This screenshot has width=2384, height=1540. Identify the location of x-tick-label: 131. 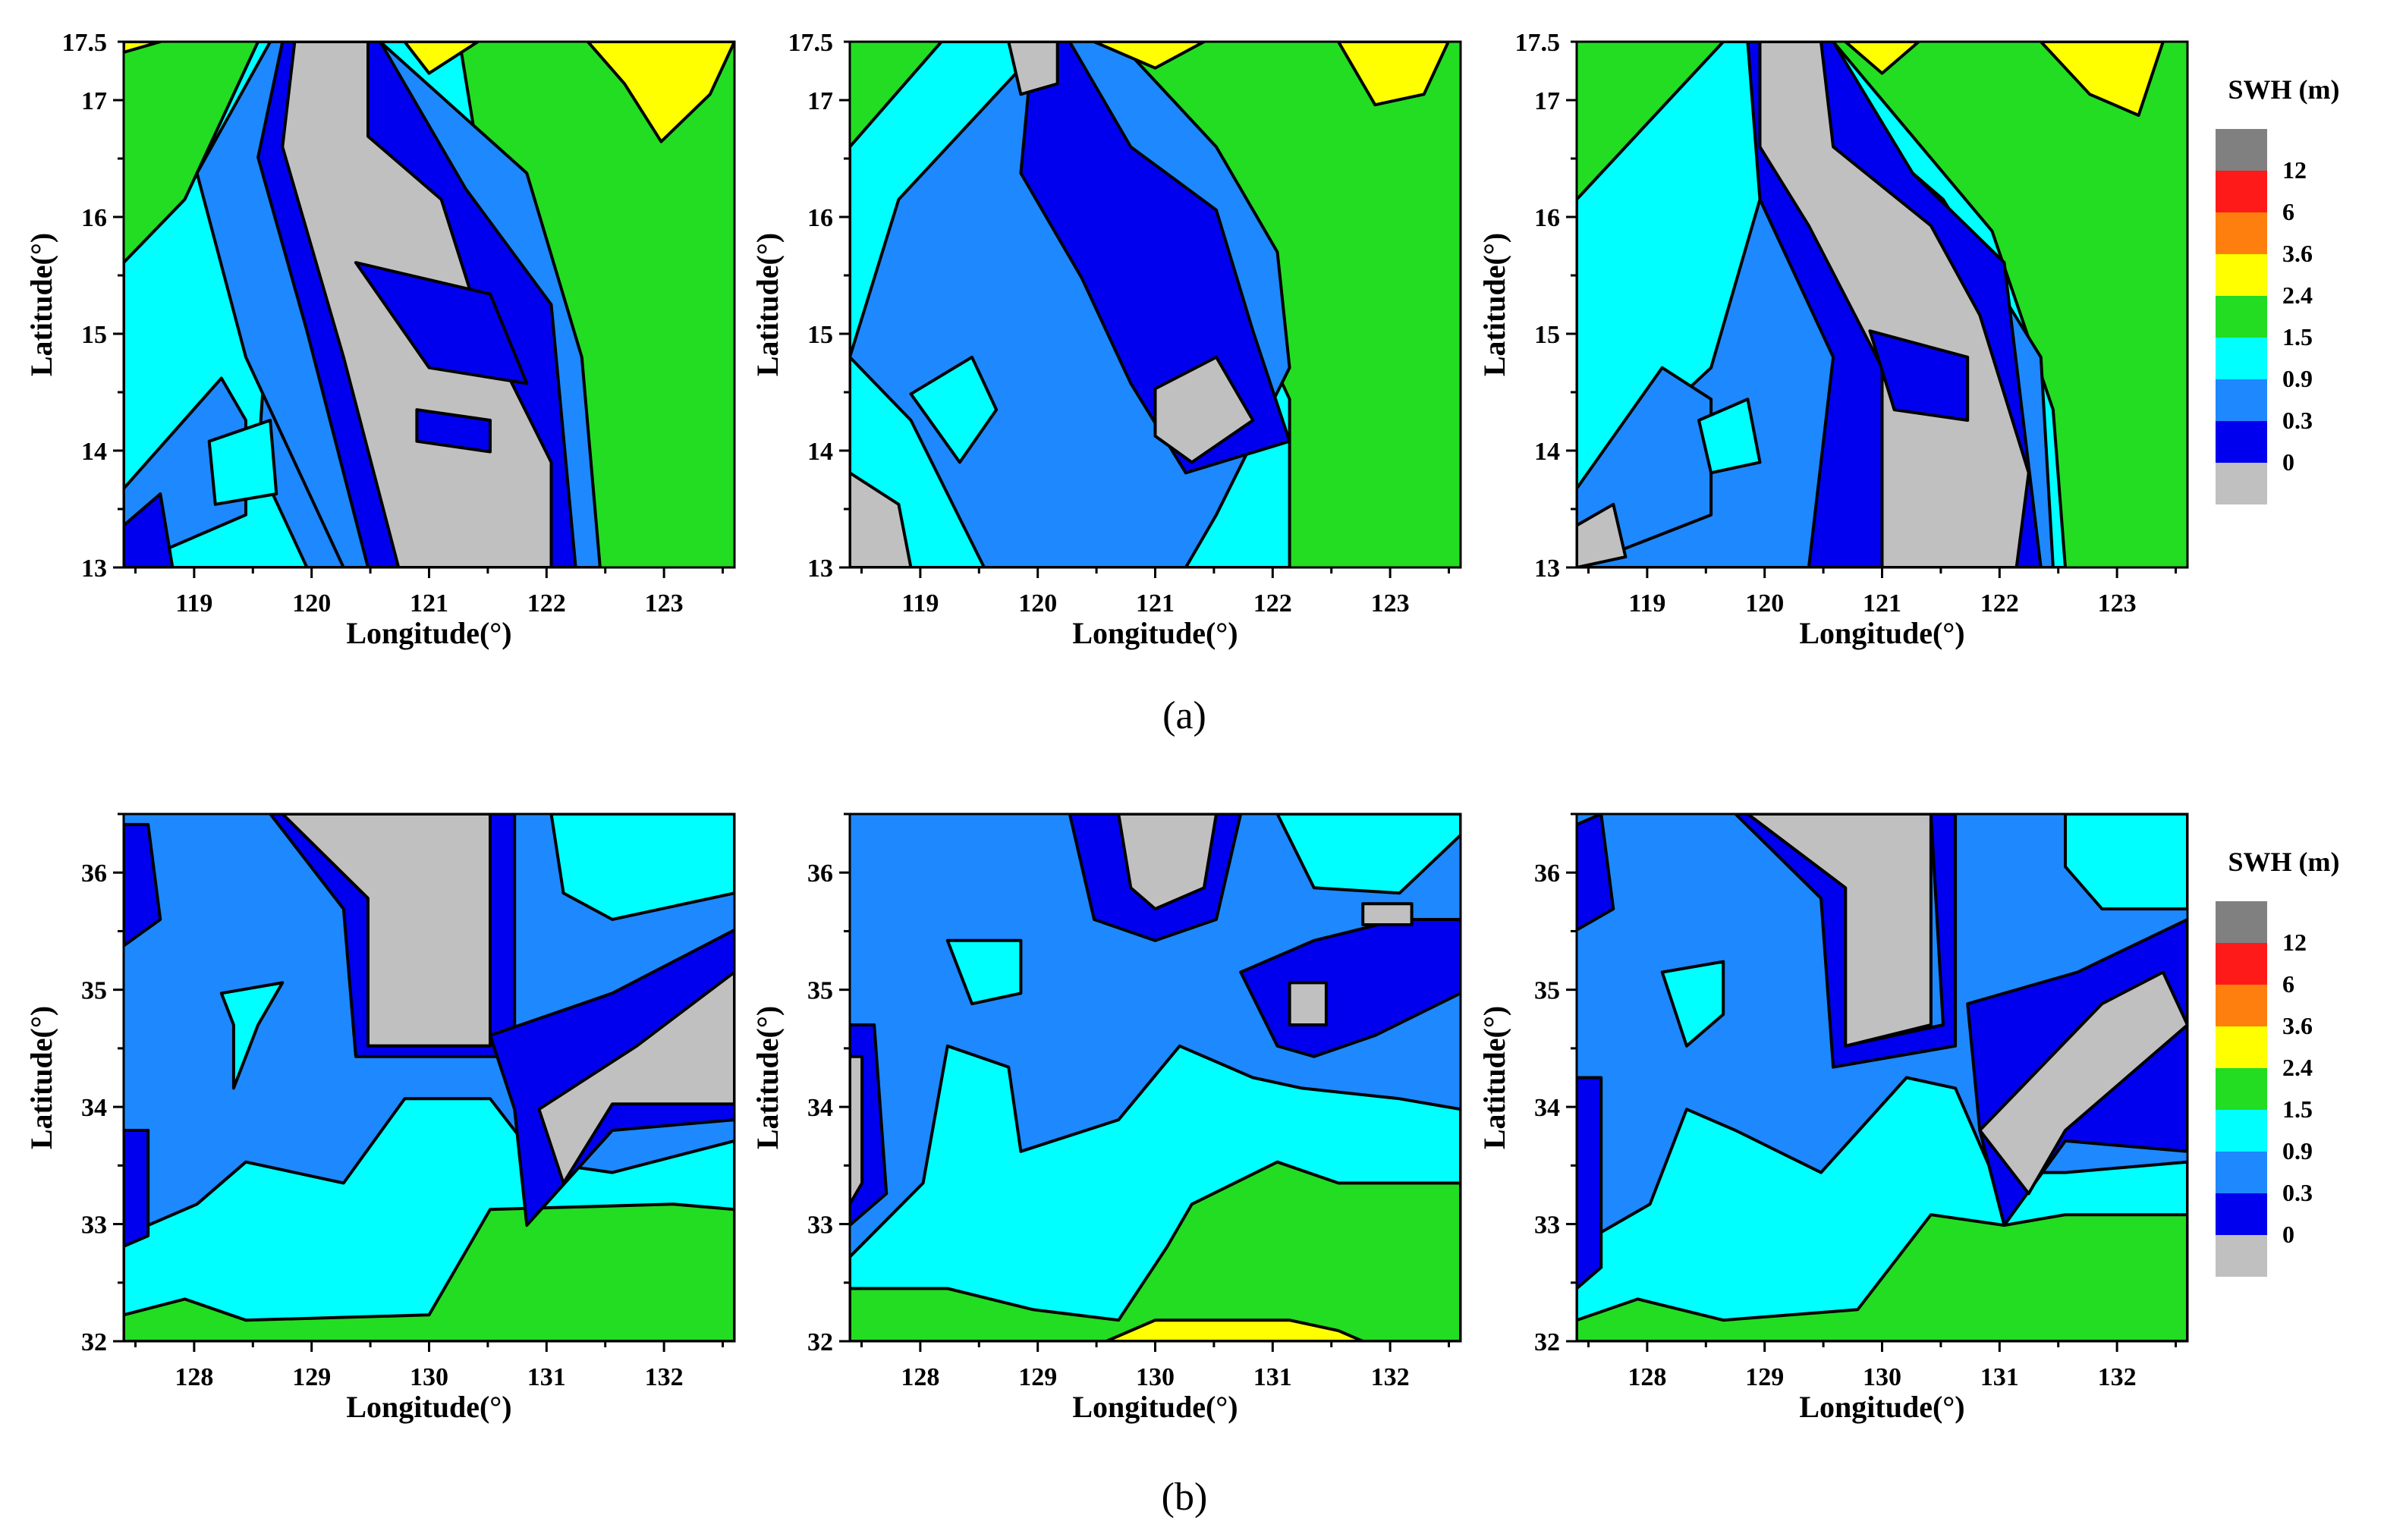
(546, 1377).